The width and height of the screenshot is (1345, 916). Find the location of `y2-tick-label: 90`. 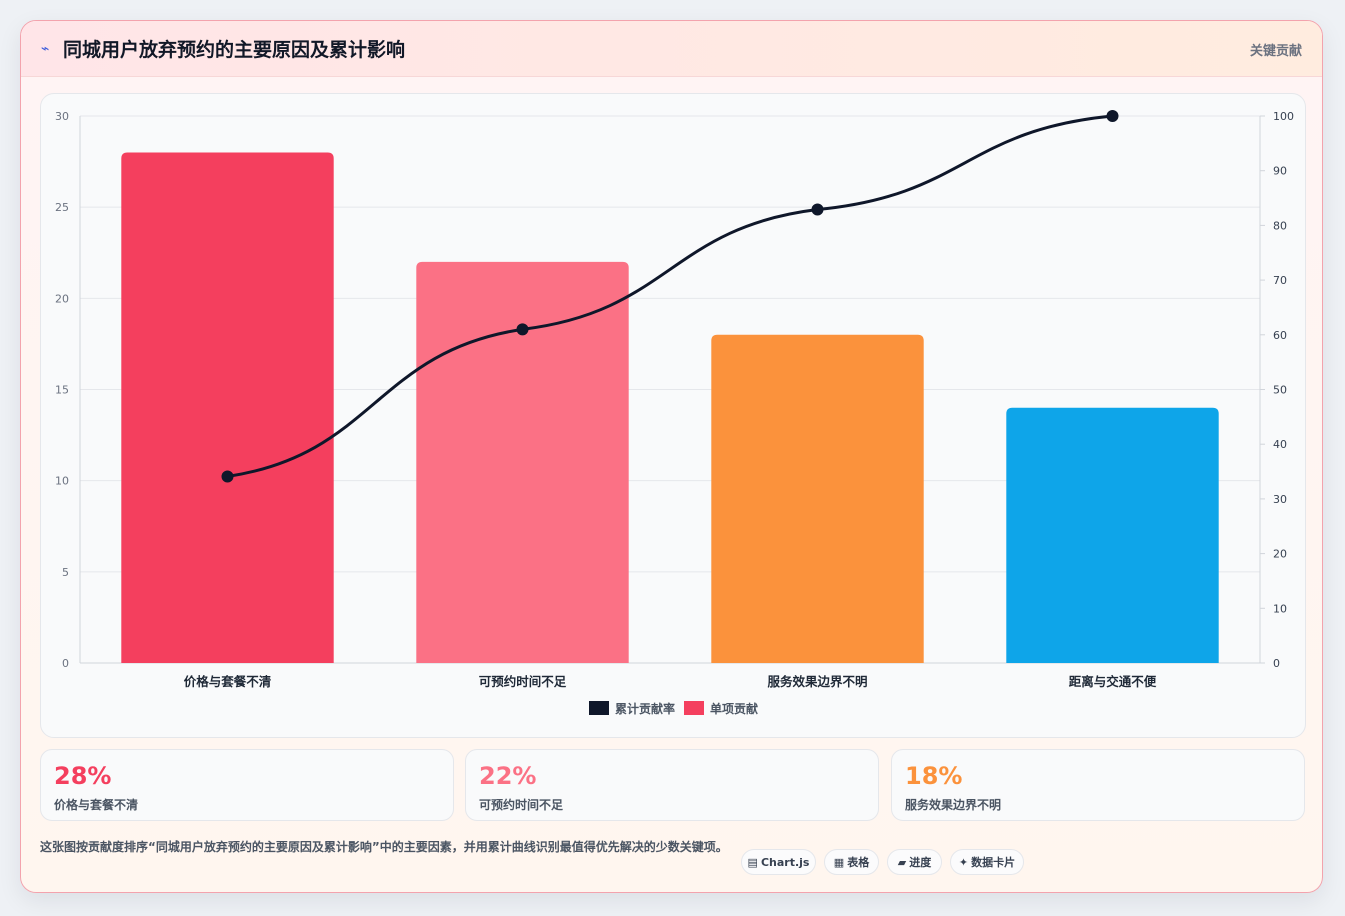

y2-tick-label: 90 is located at coordinates (1280, 171).